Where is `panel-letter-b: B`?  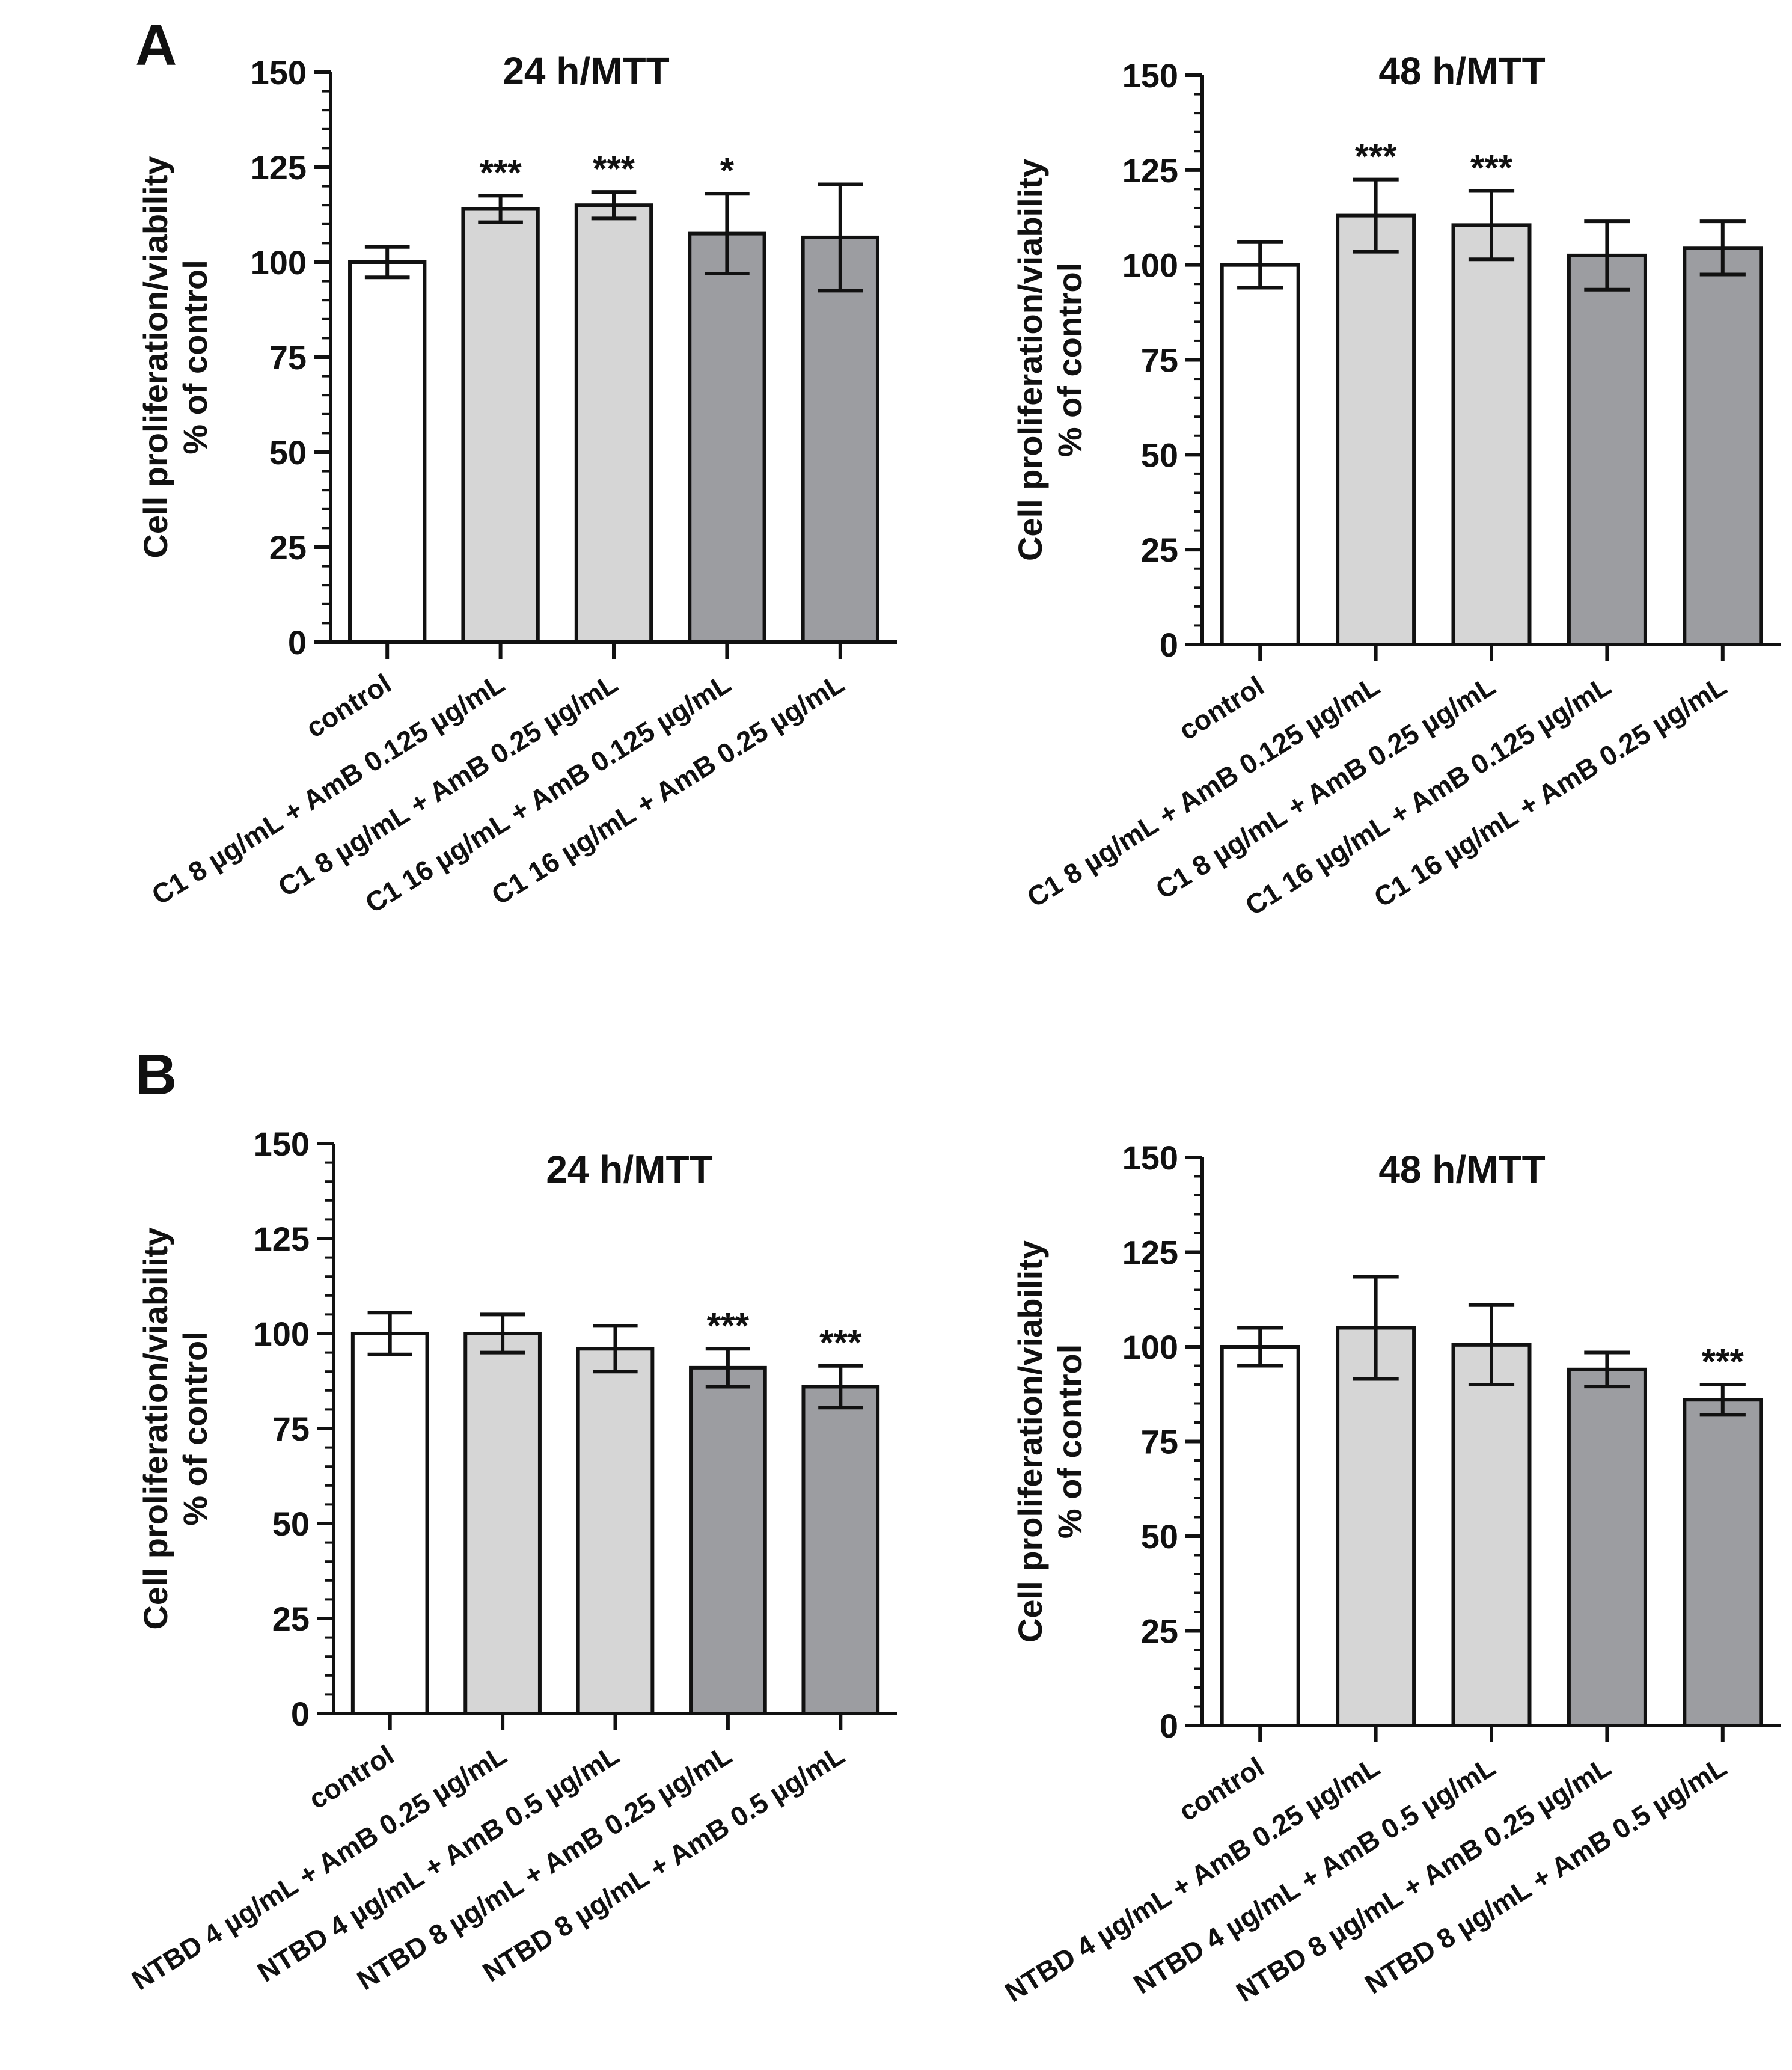 panel-letter-b: B is located at coordinates (156, 1075).